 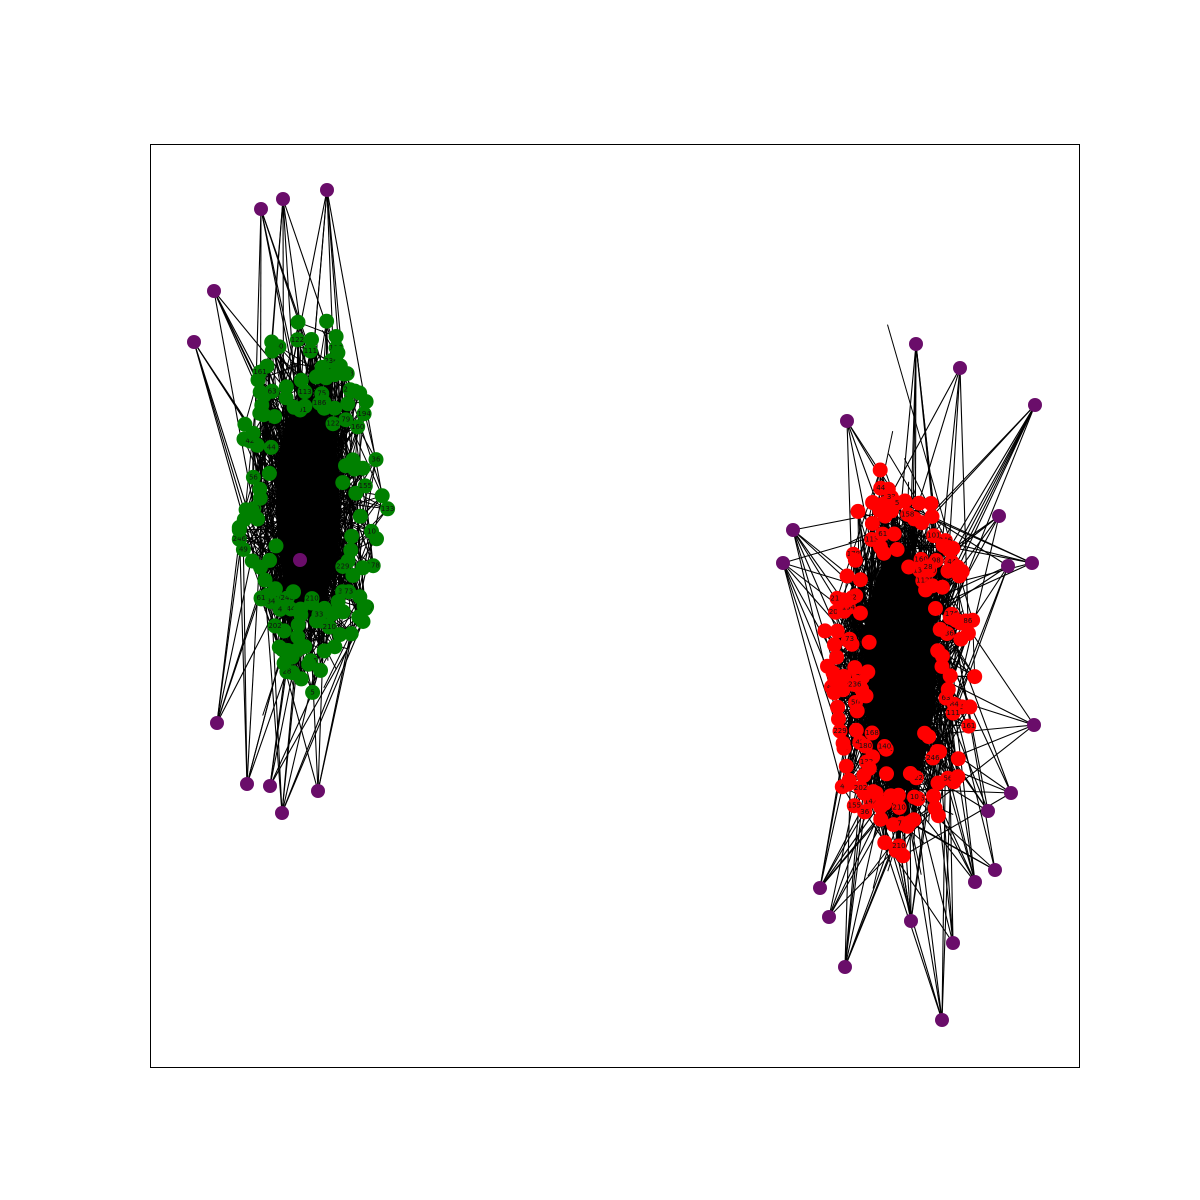 What do you see at coordinates (928, 567) in the screenshot?
I see `graph-node-right: 28` at bounding box center [928, 567].